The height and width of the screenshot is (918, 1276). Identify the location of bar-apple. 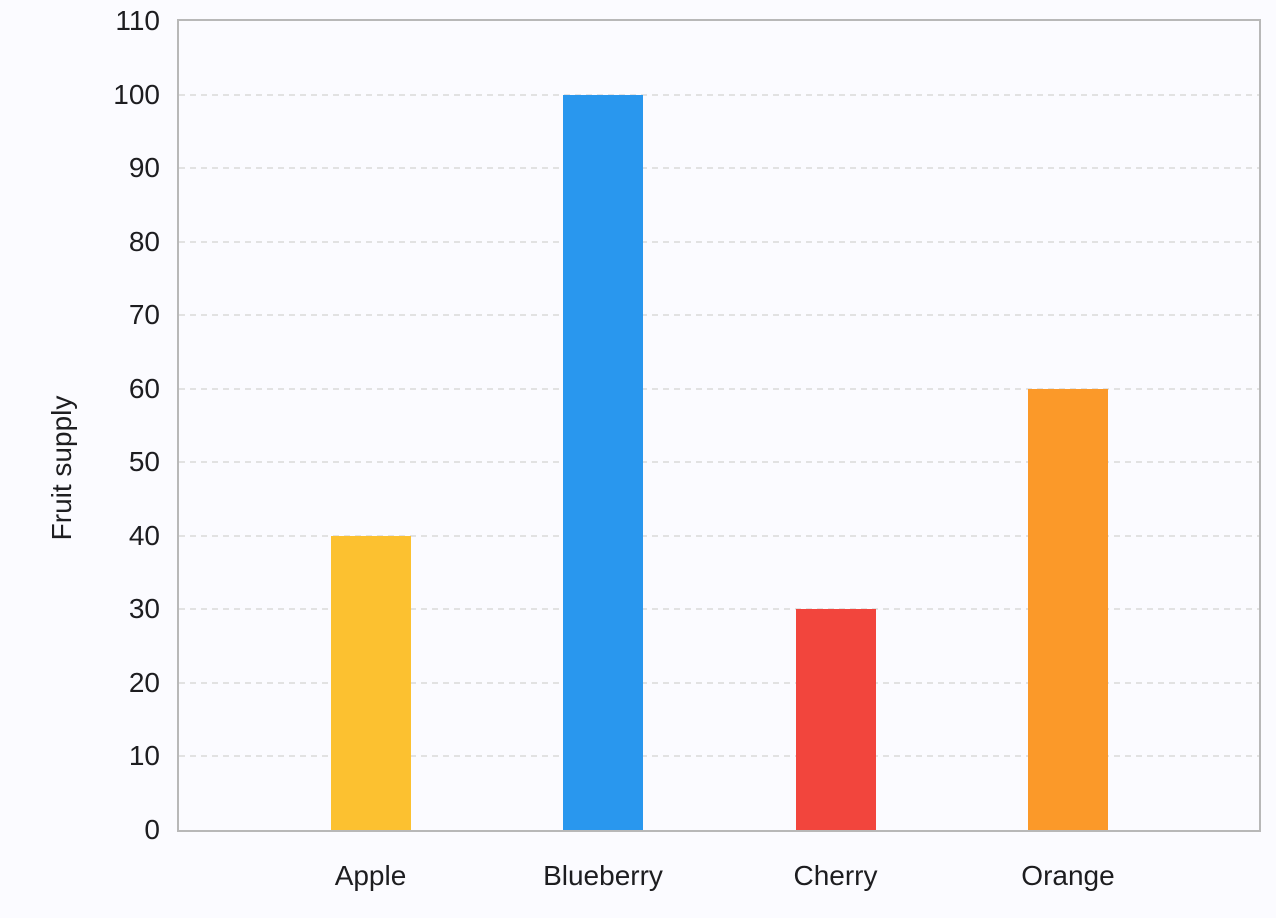
(370, 682).